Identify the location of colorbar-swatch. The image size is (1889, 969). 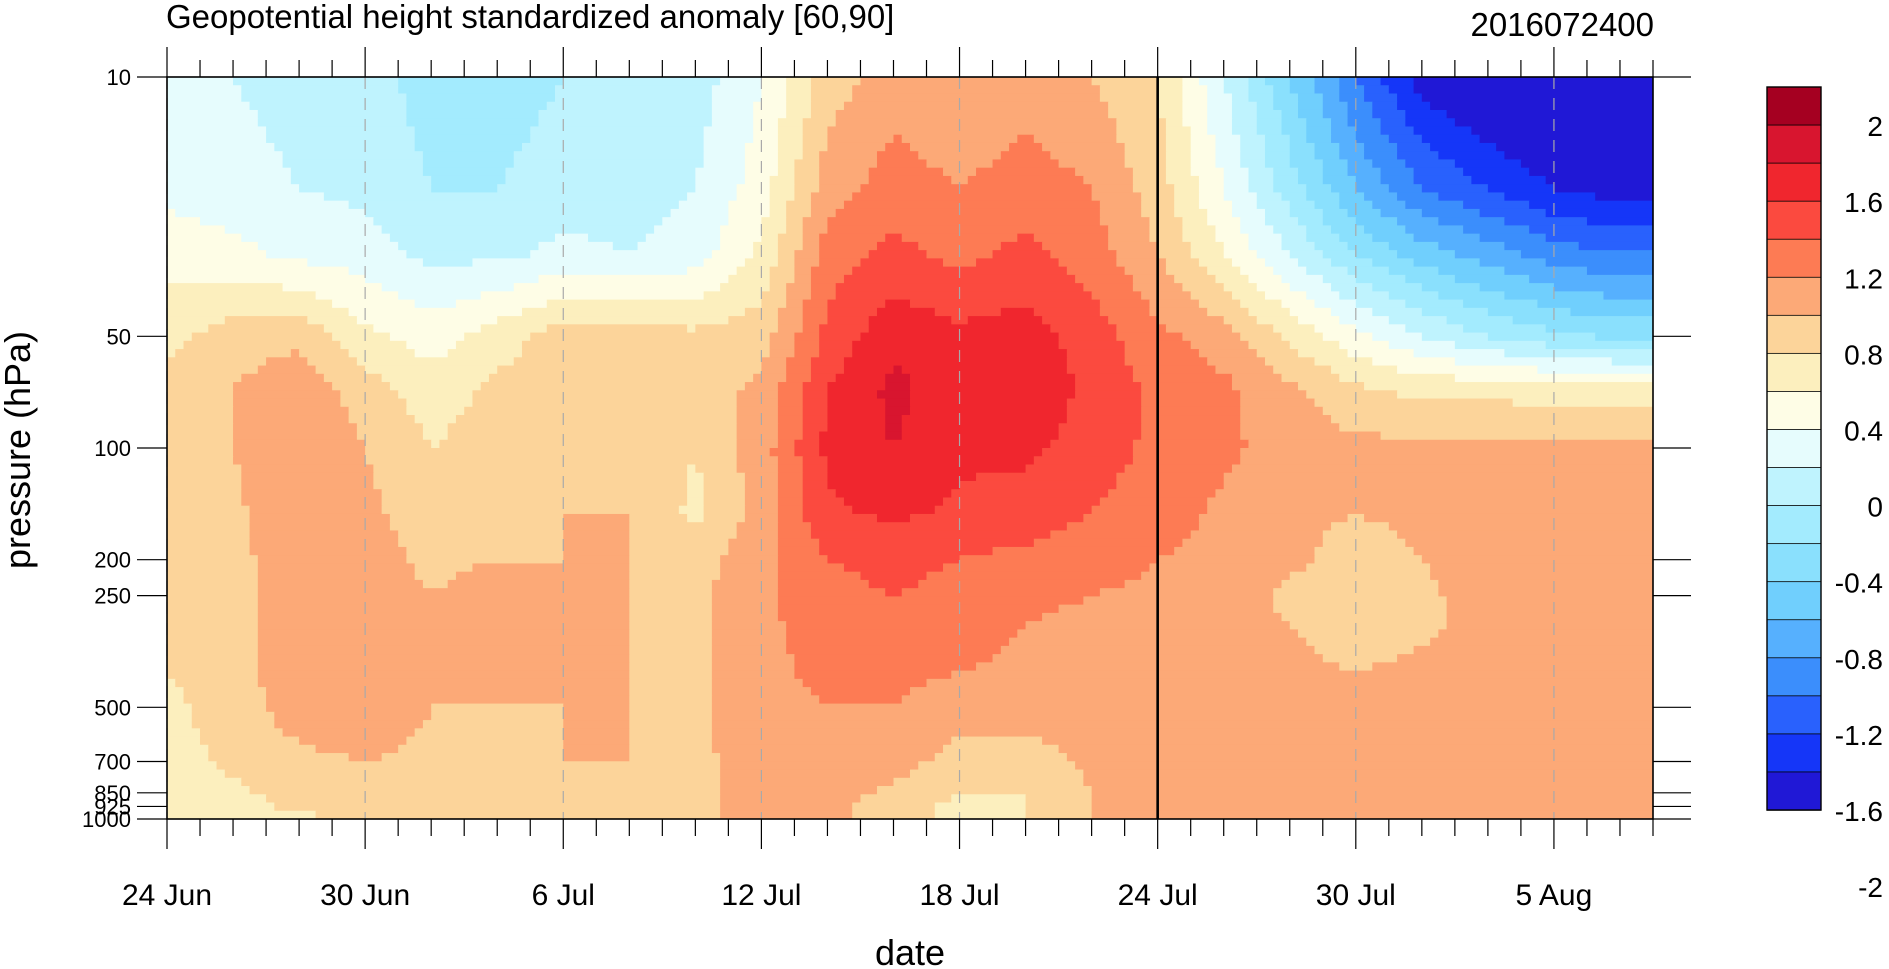
(1794, 449).